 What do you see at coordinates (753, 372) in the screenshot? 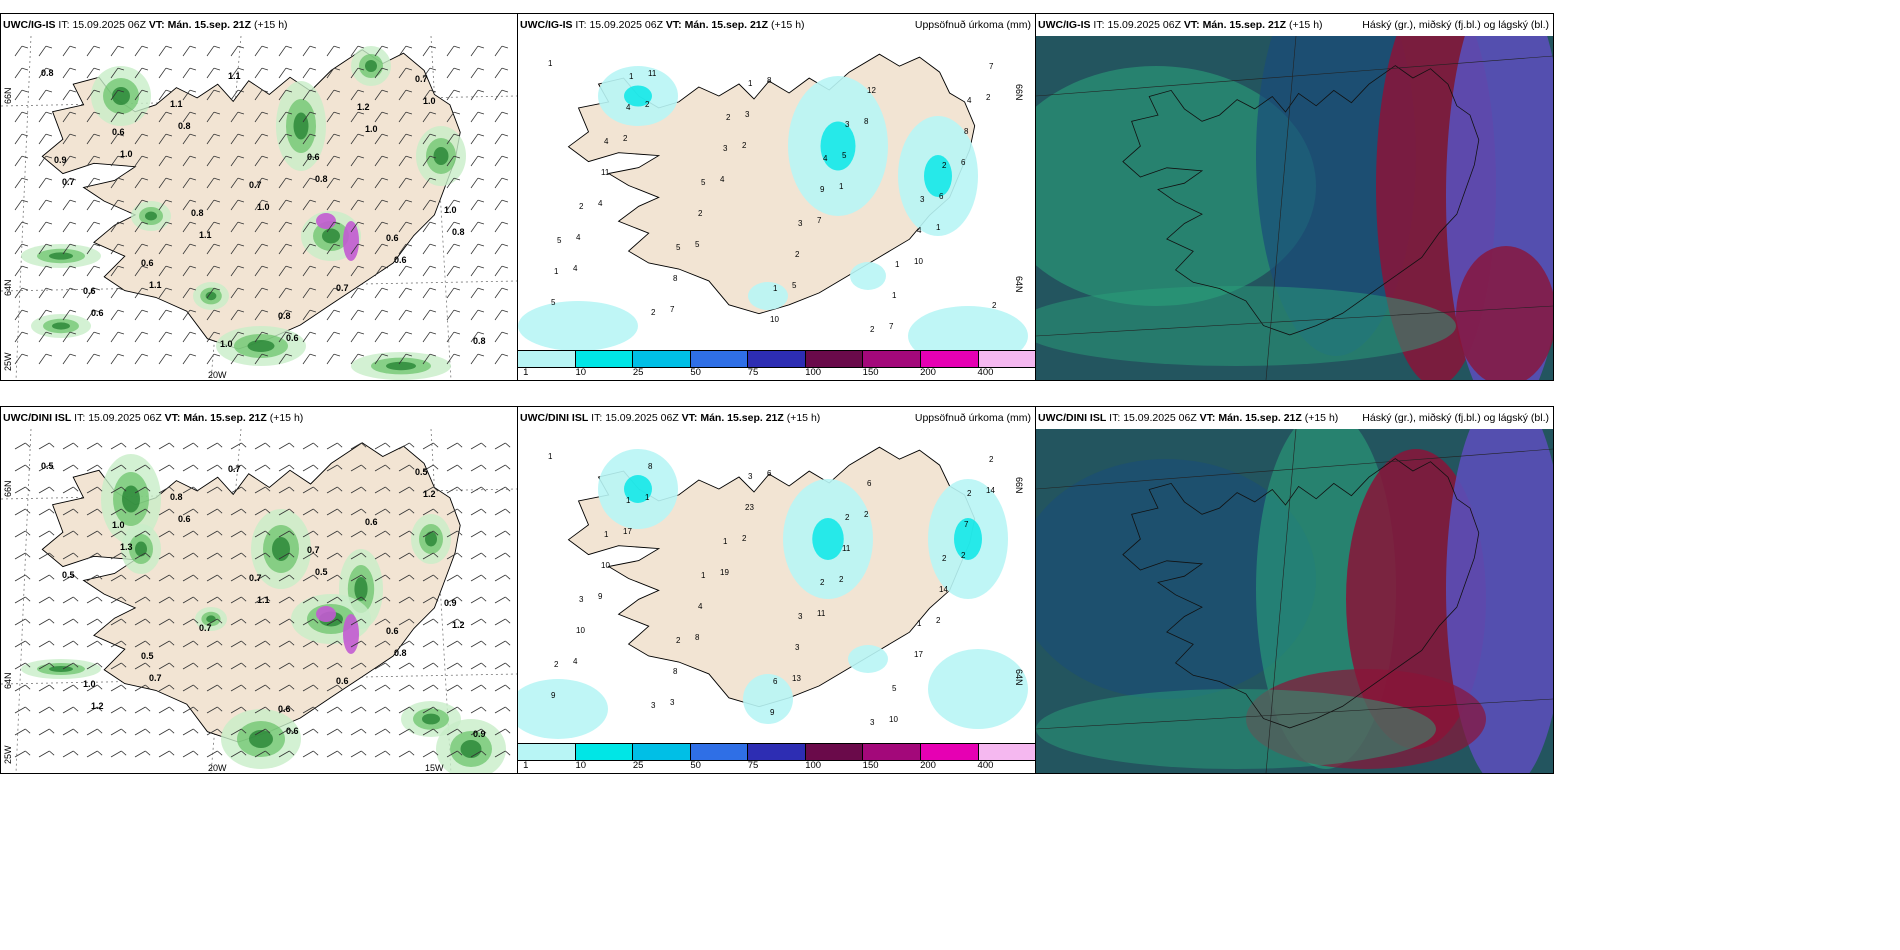
I see `colorbar-tick-label: 75` at bounding box center [753, 372].